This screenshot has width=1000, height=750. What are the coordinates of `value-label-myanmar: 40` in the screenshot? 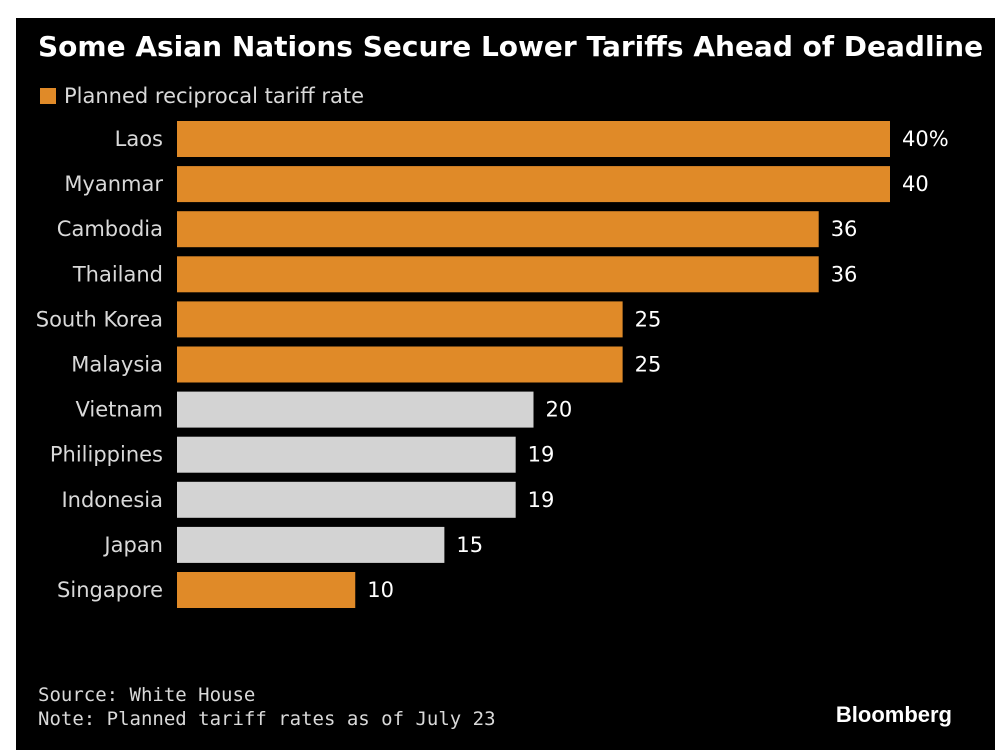 It's located at (915, 184).